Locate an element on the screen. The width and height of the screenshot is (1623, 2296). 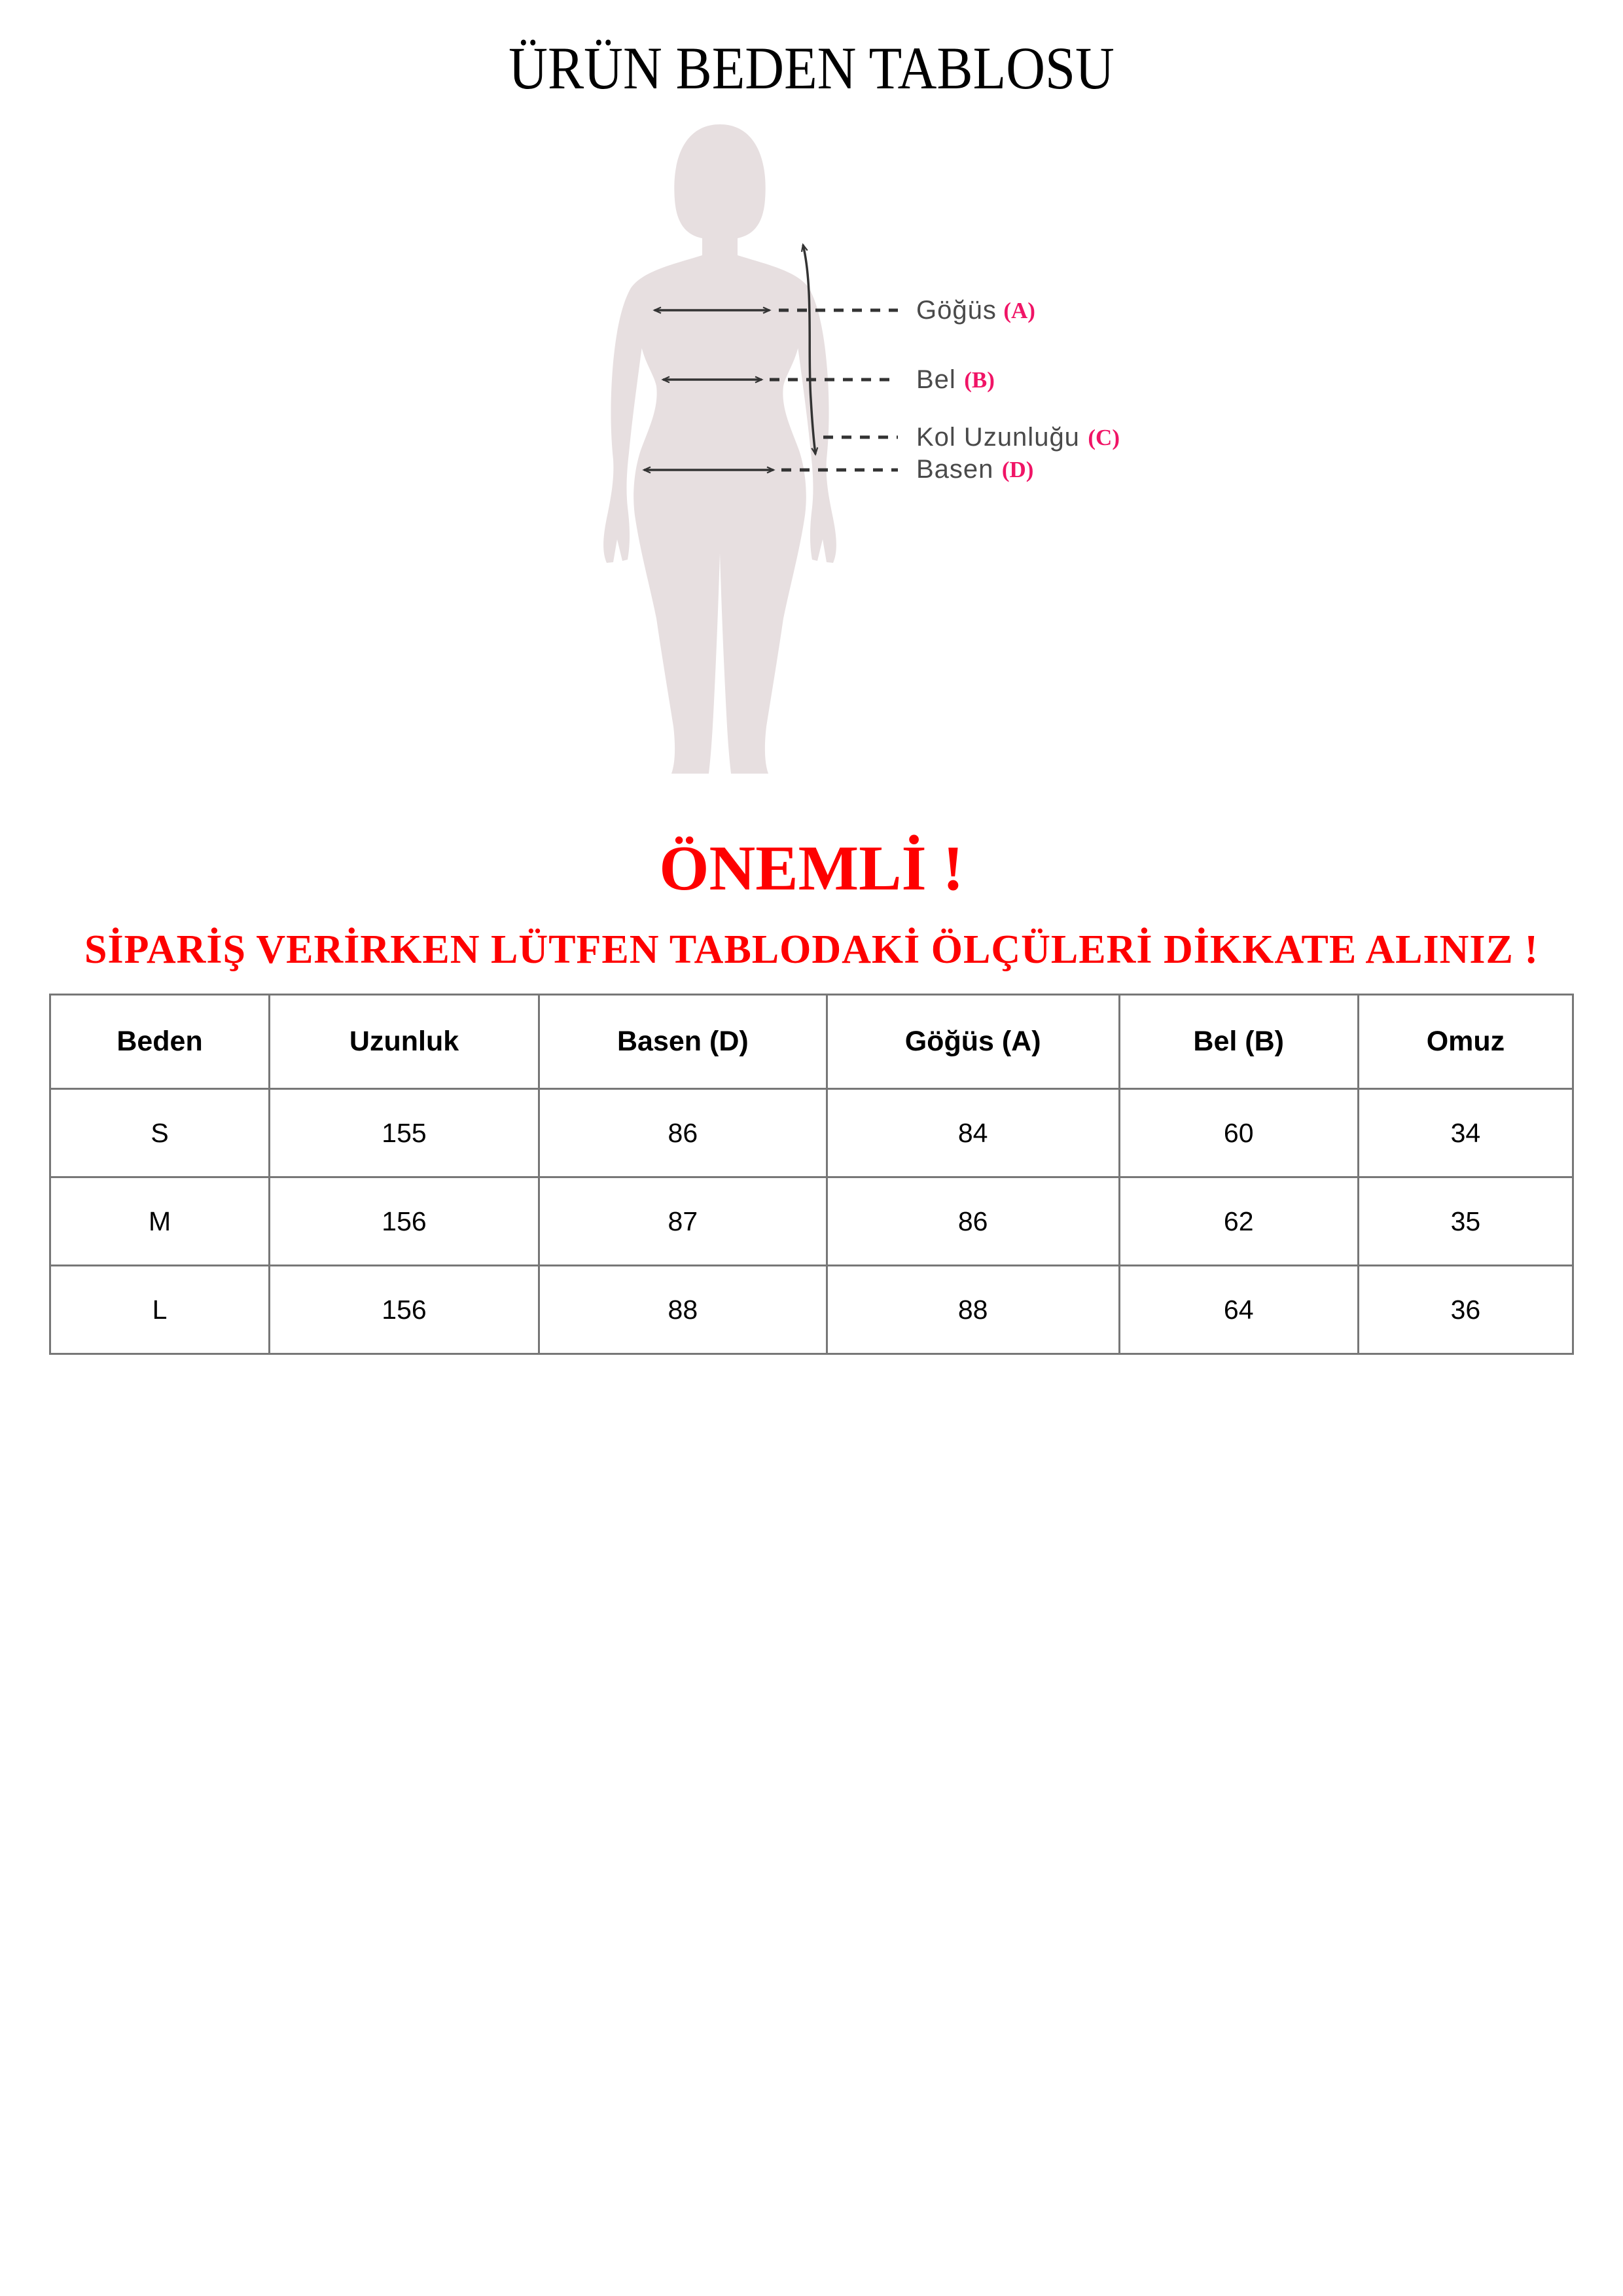
table-cell: 36 is located at coordinates (1466, 1310).